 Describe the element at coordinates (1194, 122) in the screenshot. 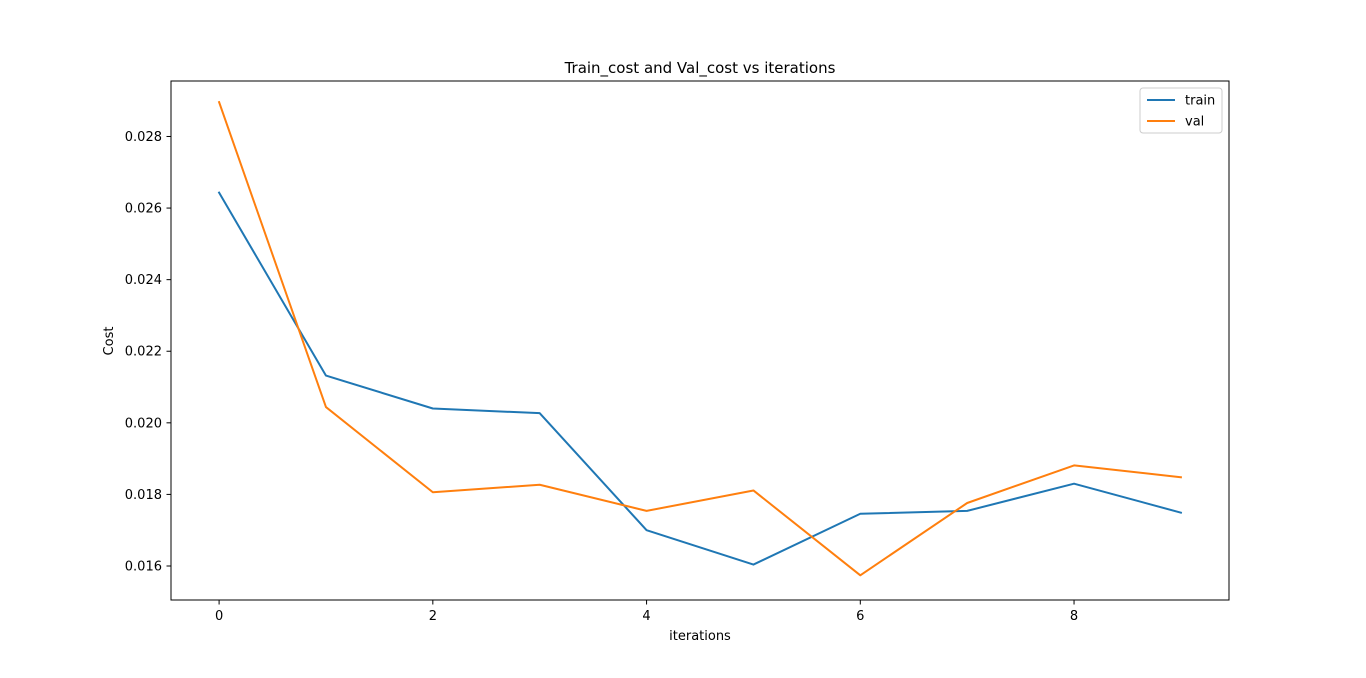

I see `legend-label-val: val` at that location.